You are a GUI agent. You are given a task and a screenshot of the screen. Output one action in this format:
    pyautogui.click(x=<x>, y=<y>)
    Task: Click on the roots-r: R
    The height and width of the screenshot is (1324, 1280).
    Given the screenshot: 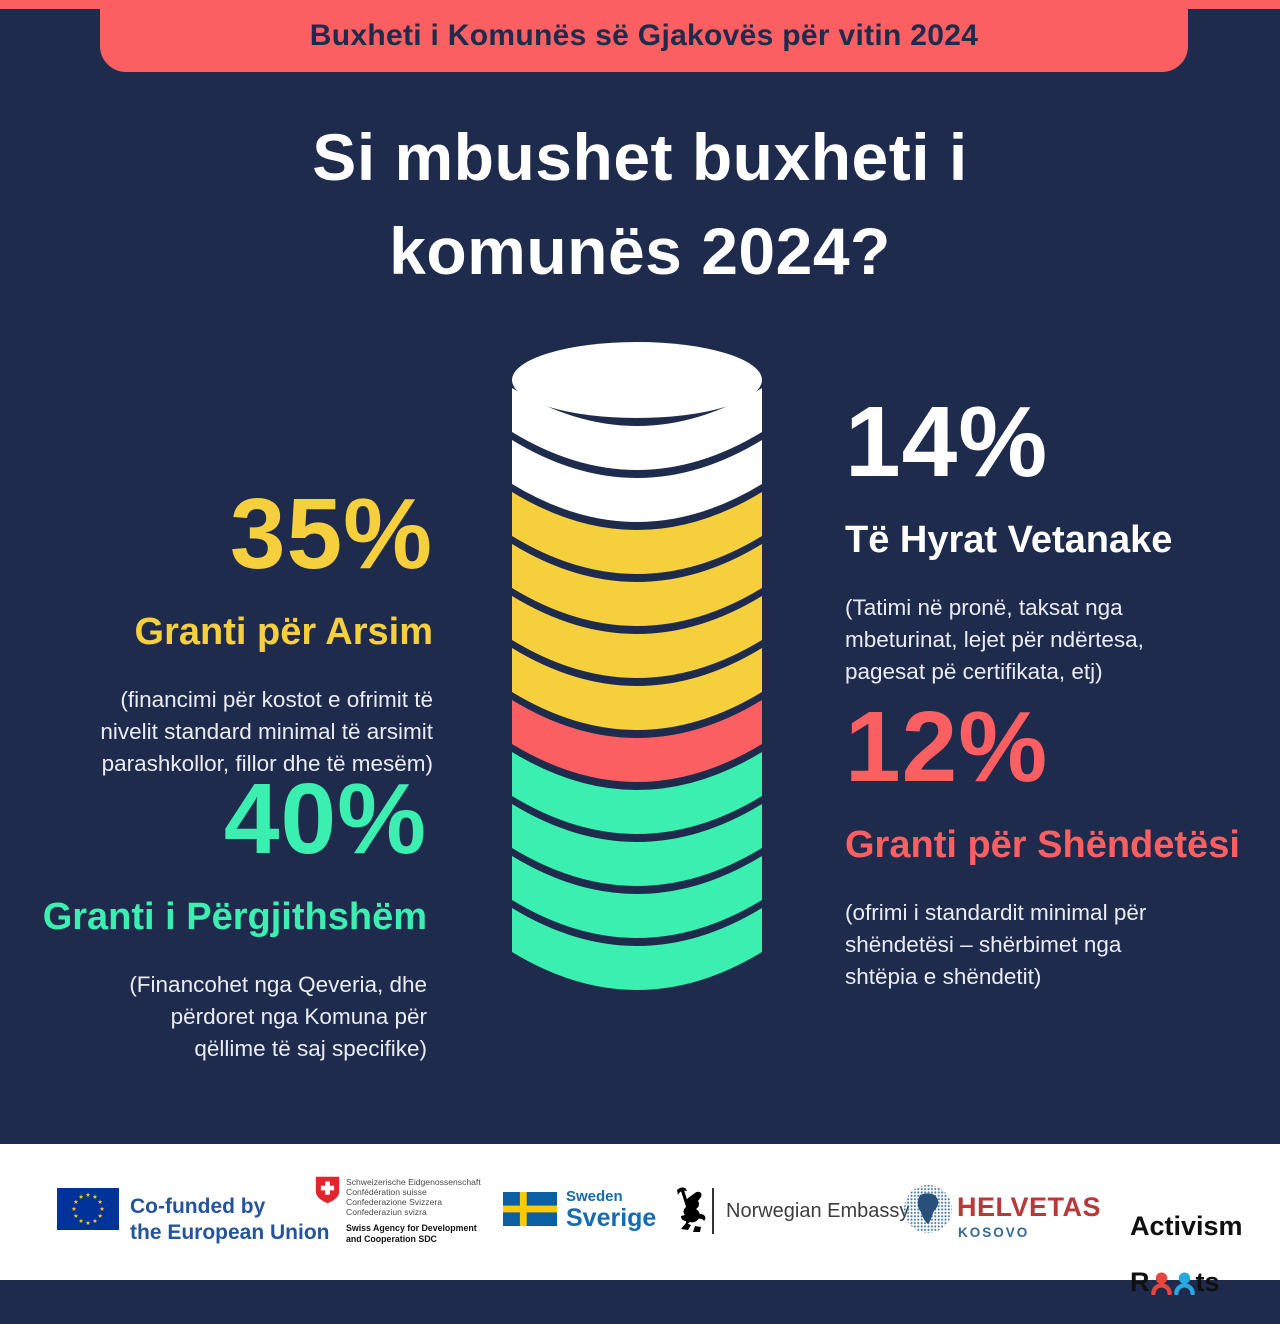 What is the action you would take?
    pyautogui.click(x=1140, y=1282)
    